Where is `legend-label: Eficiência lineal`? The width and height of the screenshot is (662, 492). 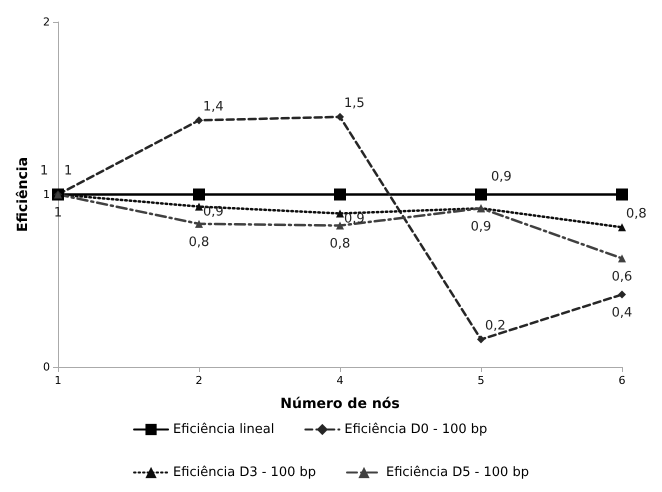
legend-label: Eficiência lineal is located at coordinates (223, 429).